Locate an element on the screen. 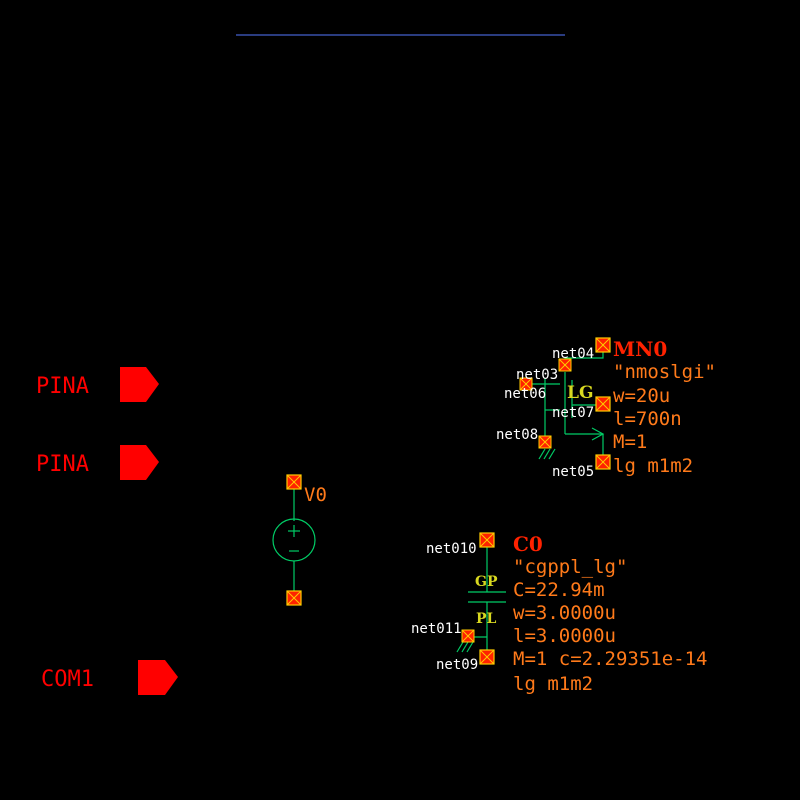 The width and height of the screenshot is (800, 800). model-name: "cgppl_lg" is located at coordinates (570, 567).